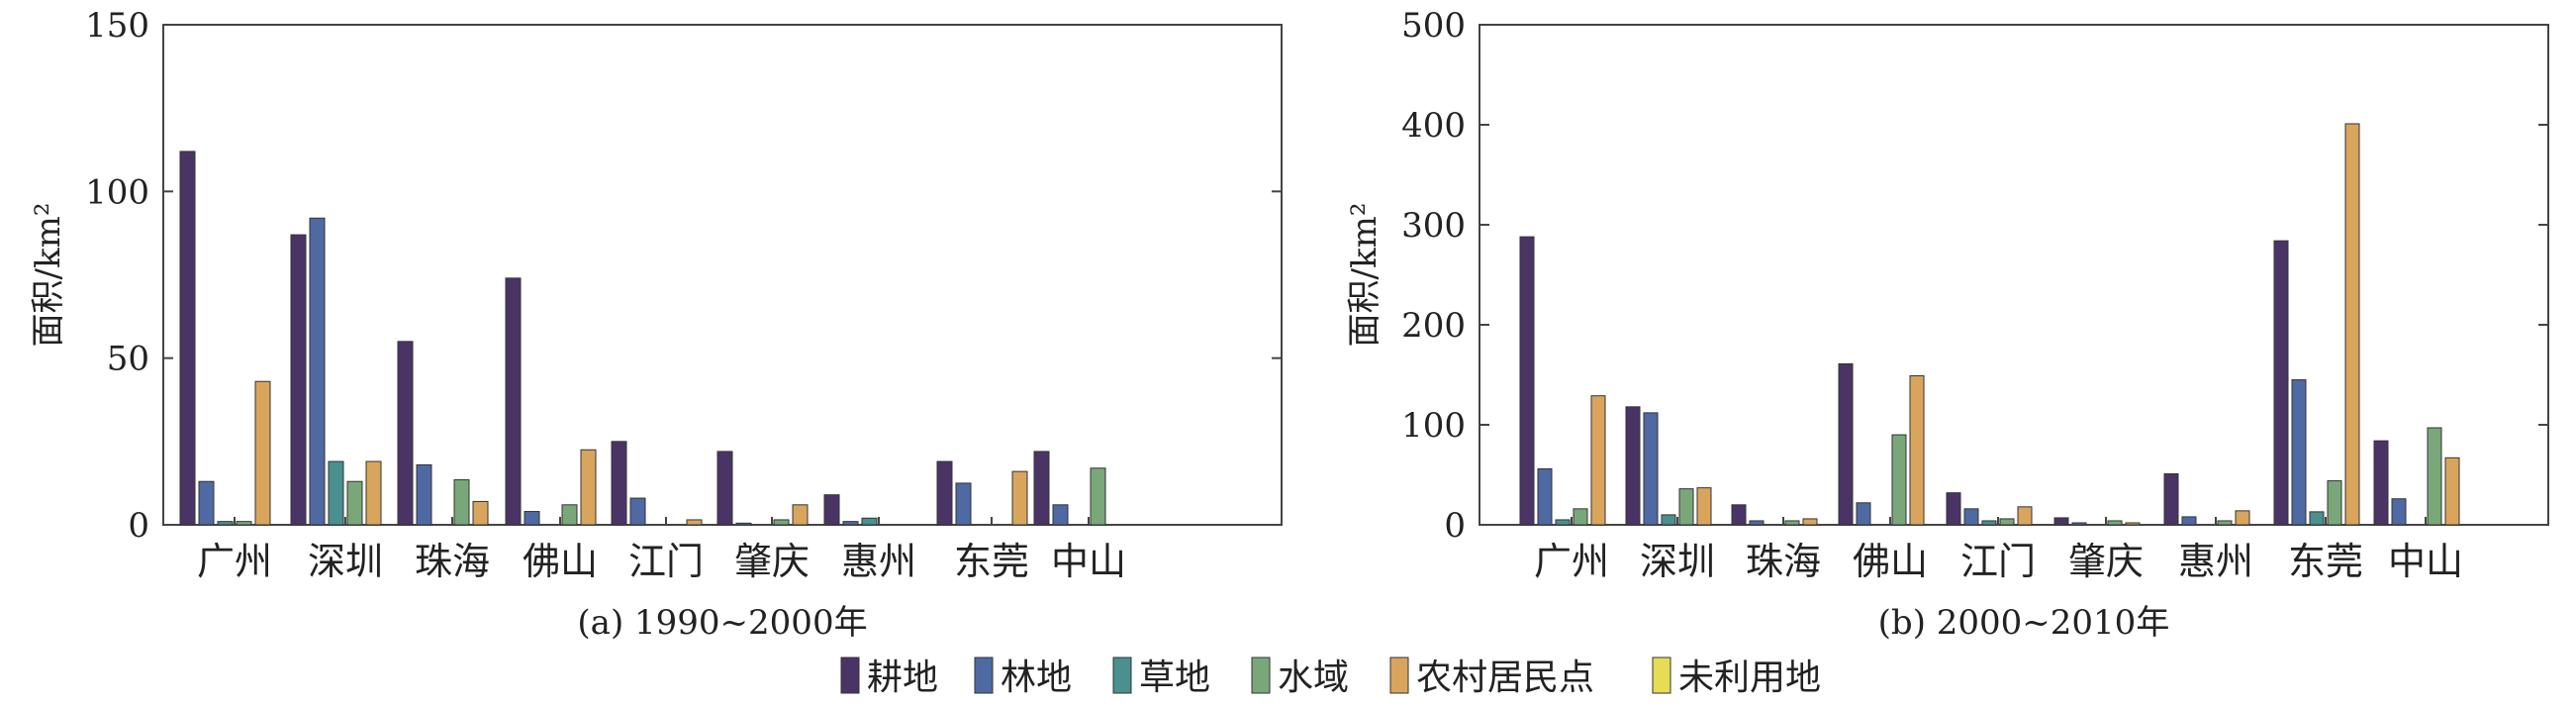  Describe the element at coordinates (1505, 677) in the screenshot. I see `legend-label: 农村居民点` at that location.